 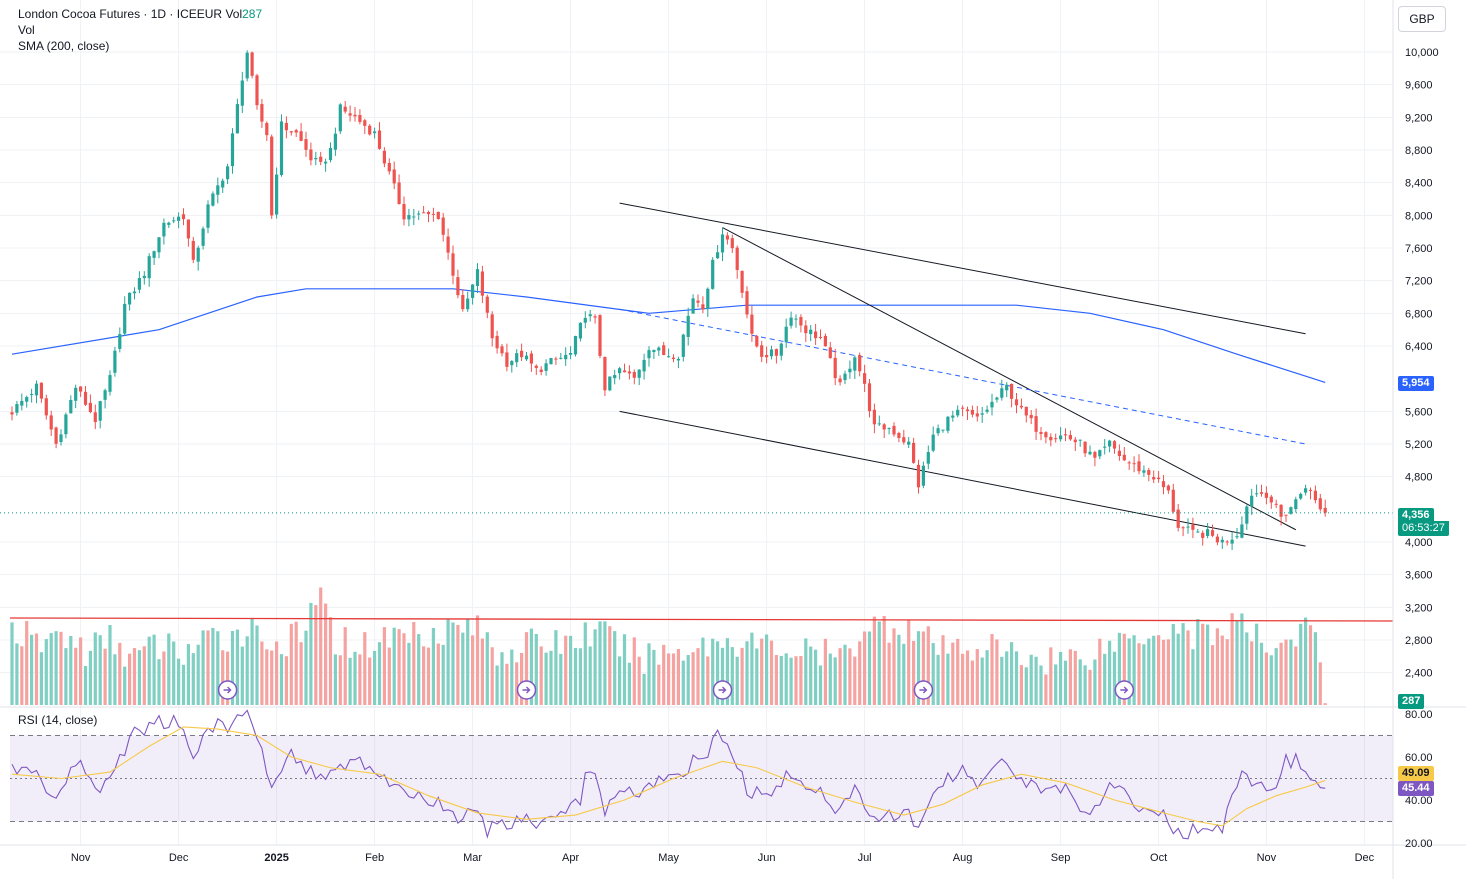 What do you see at coordinates (57, 720) in the screenshot?
I see `legend-rsi: RSI (14, close)` at bounding box center [57, 720].